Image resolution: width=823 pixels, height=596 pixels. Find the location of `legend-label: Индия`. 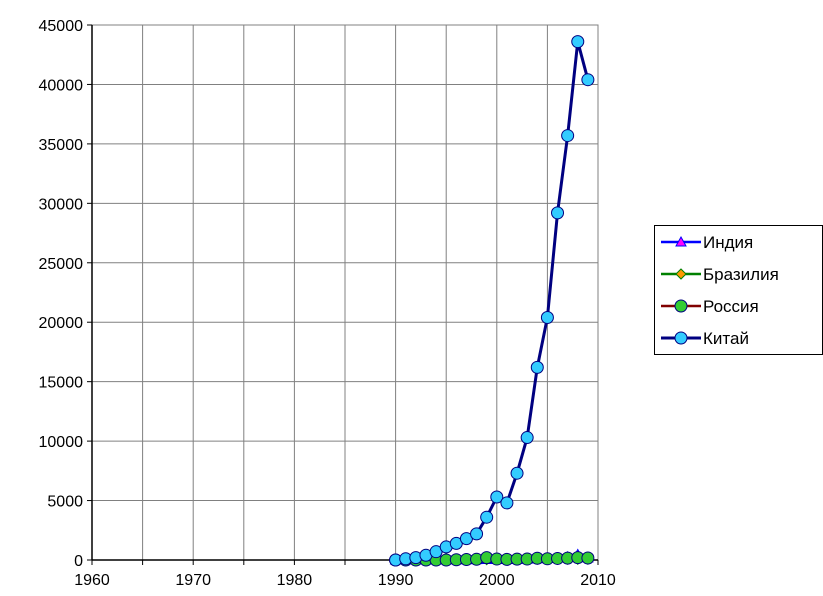

legend-label: Индия is located at coordinates (728, 242).